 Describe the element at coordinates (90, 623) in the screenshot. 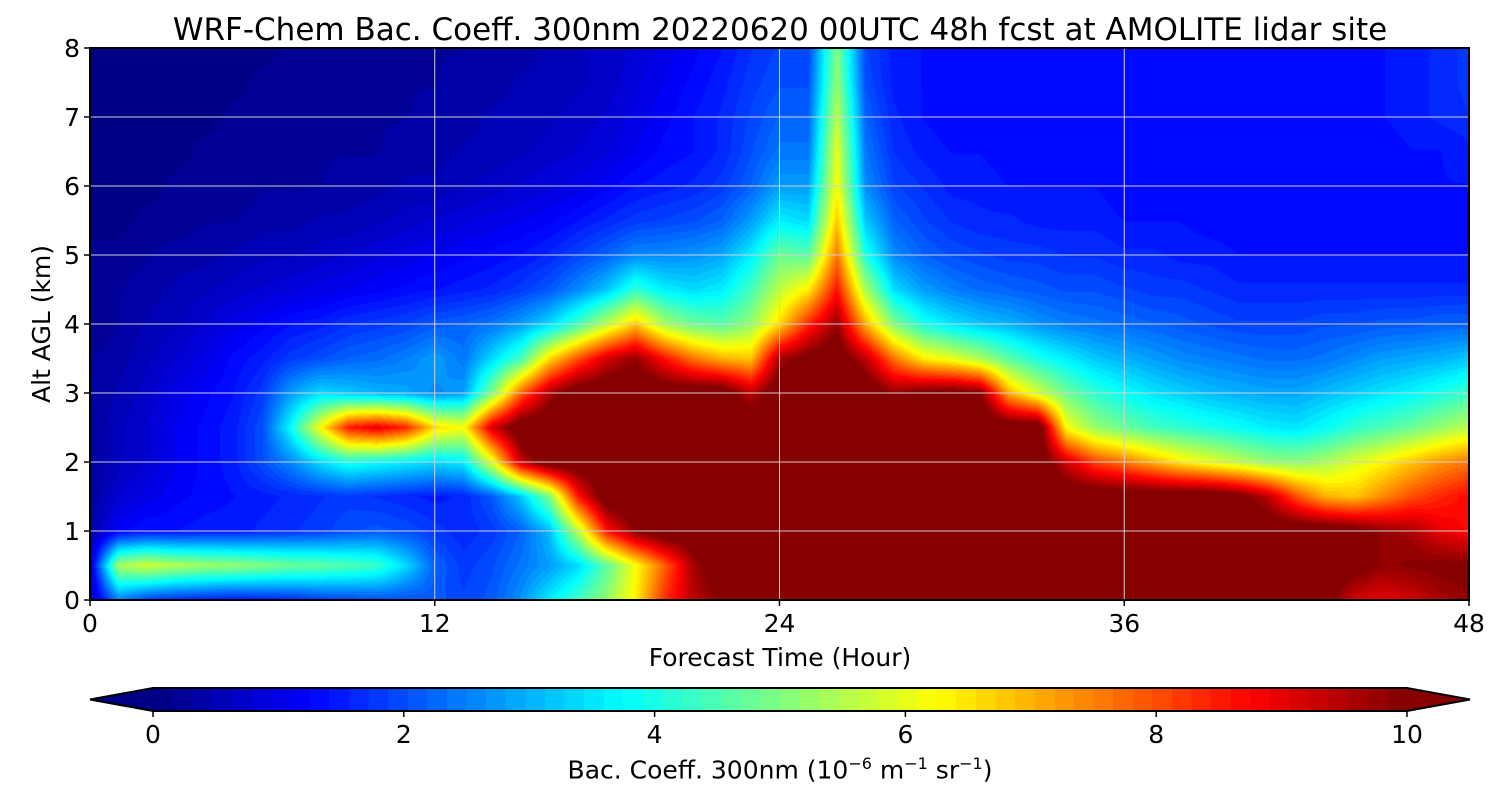

I see `x-tick-label: 0` at that location.